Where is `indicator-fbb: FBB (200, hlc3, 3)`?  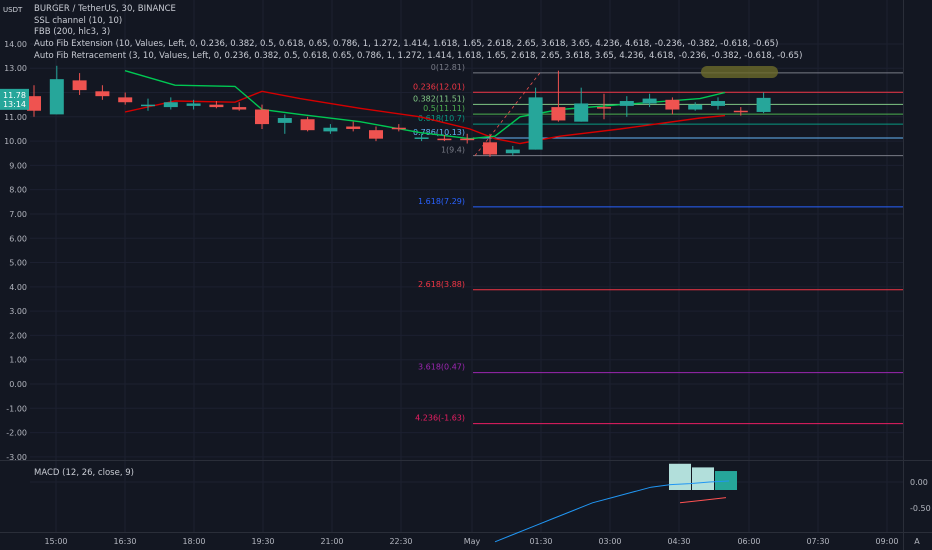
indicator-fbb: FBB (200, hlc3, 3) is located at coordinates (72, 32).